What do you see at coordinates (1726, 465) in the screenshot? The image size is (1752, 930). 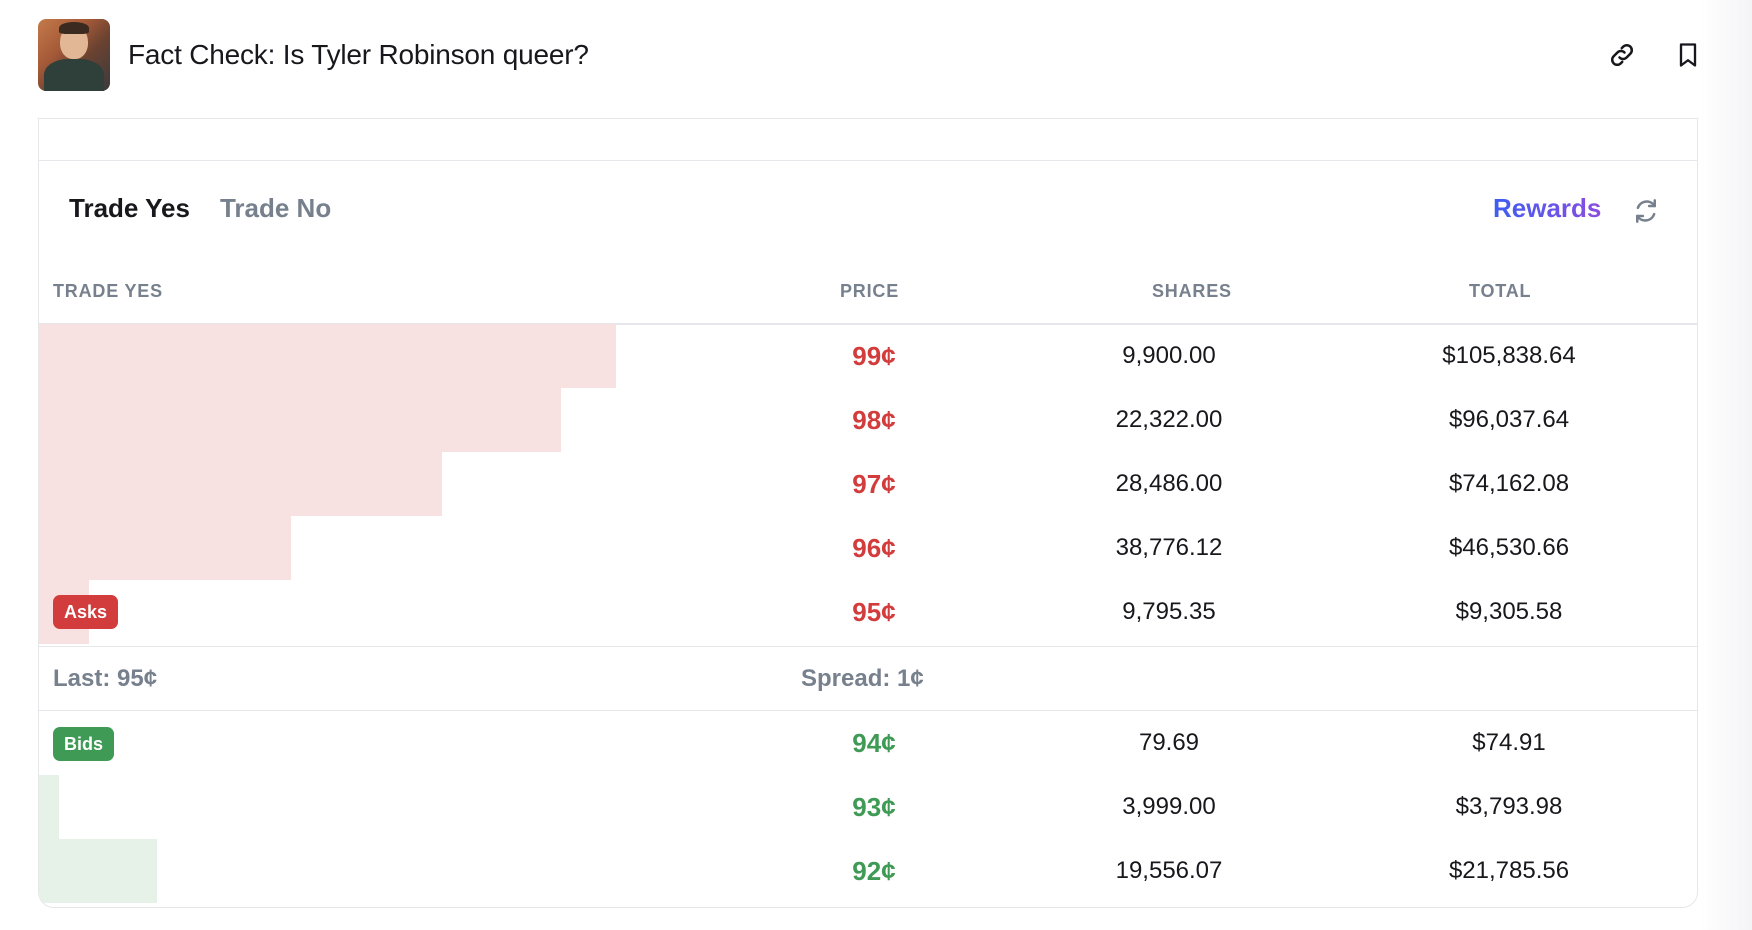 I see `right-edge-shade` at bounding box center [1726, 465].